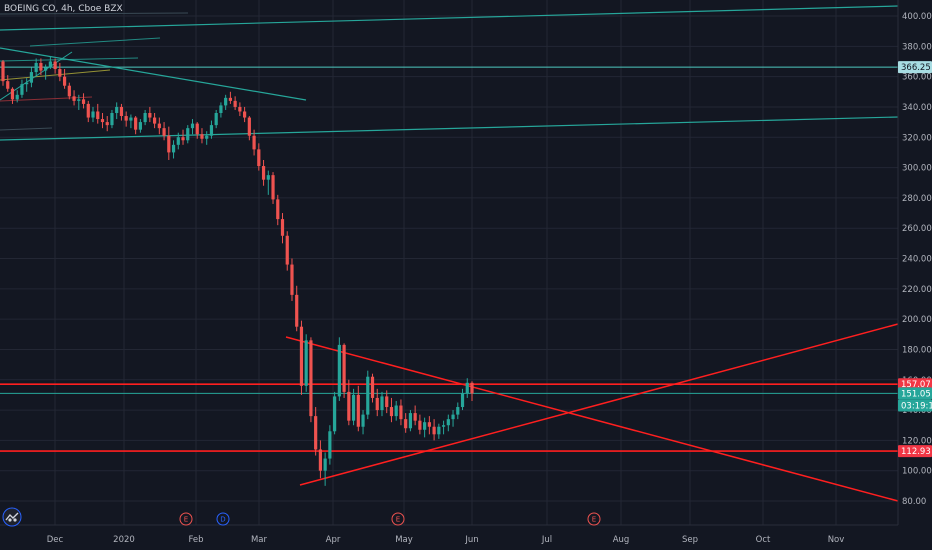 The width and height of the screenshot is (932, 550). Describe the element at coordinates (917, 290) in the screenshot. I see `price-tick-label: 220.00` at that location.